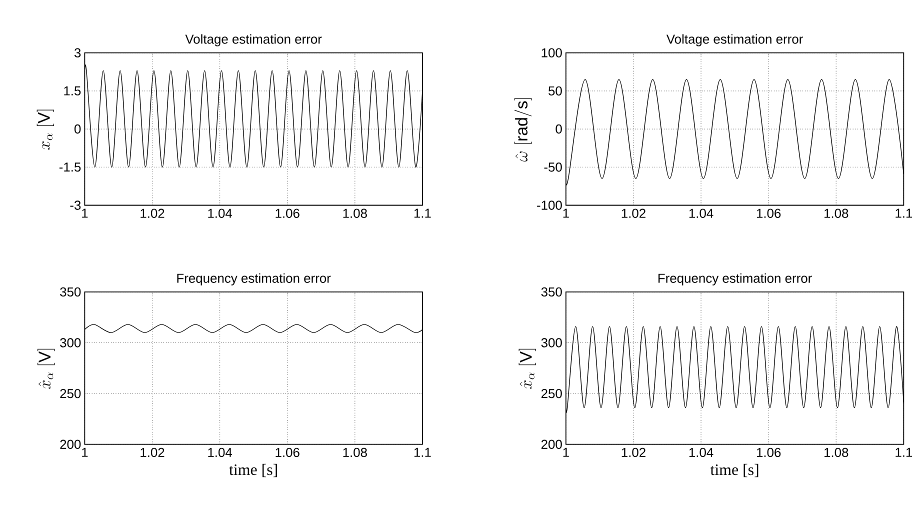 The width and height of the screenshot is (916, 514). I want to click on y-axis-title: $x_\alpha\;[\mathrm{V}]$, so click(45, 130).